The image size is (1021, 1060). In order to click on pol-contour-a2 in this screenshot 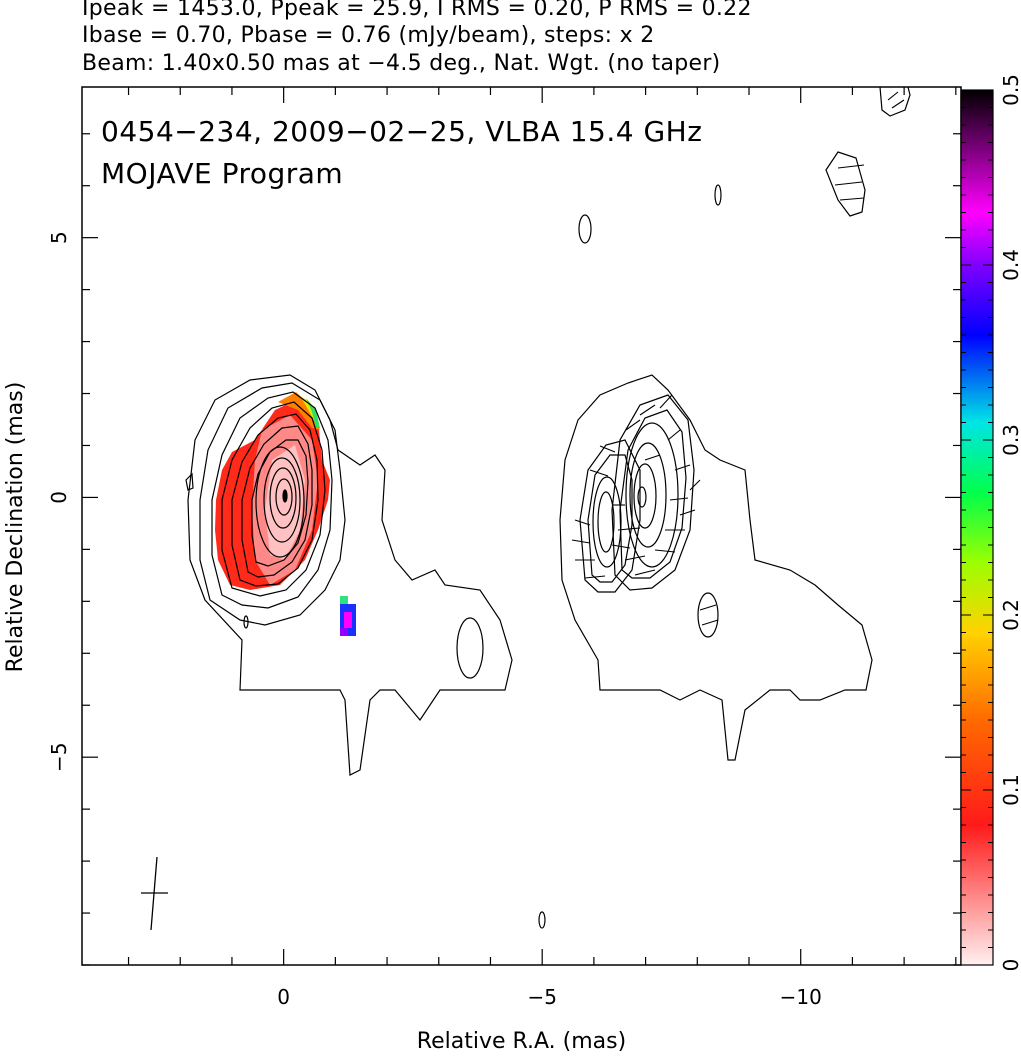, I will do `click(610, 518)`.